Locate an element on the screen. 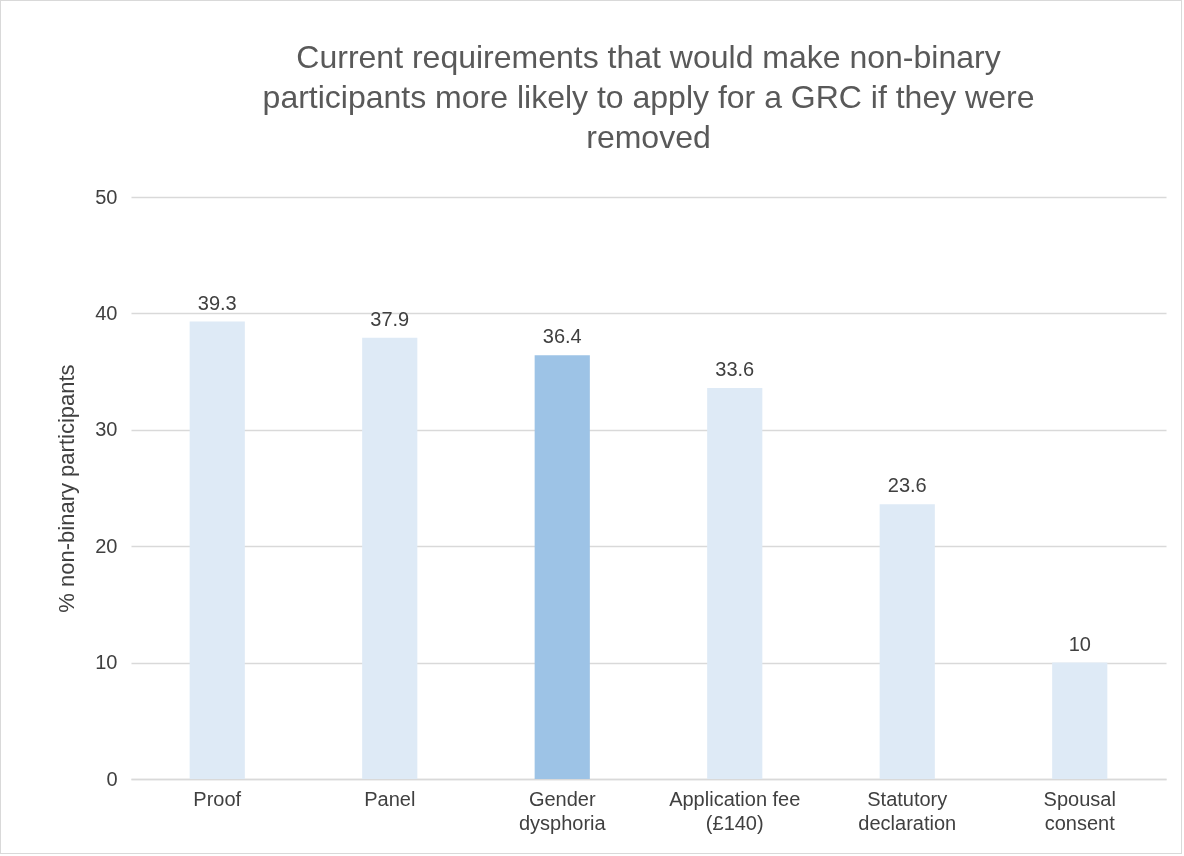 Image resolution: width=1184 pixels, height=856 pixels. data-label: 36.4 is located at coordinates (562, 336).